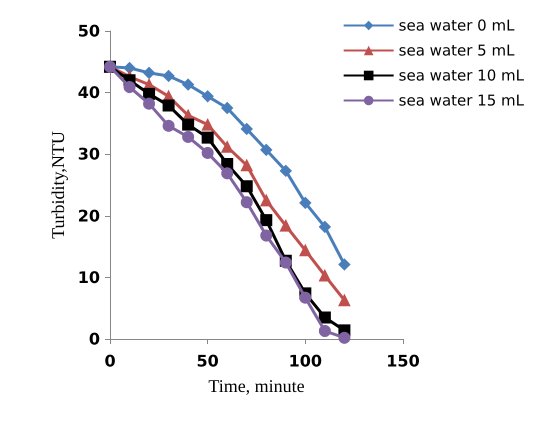 The width and height of the screenshot is (537, 428). I want to click on x-tick-label: 150, so click(403, 361).